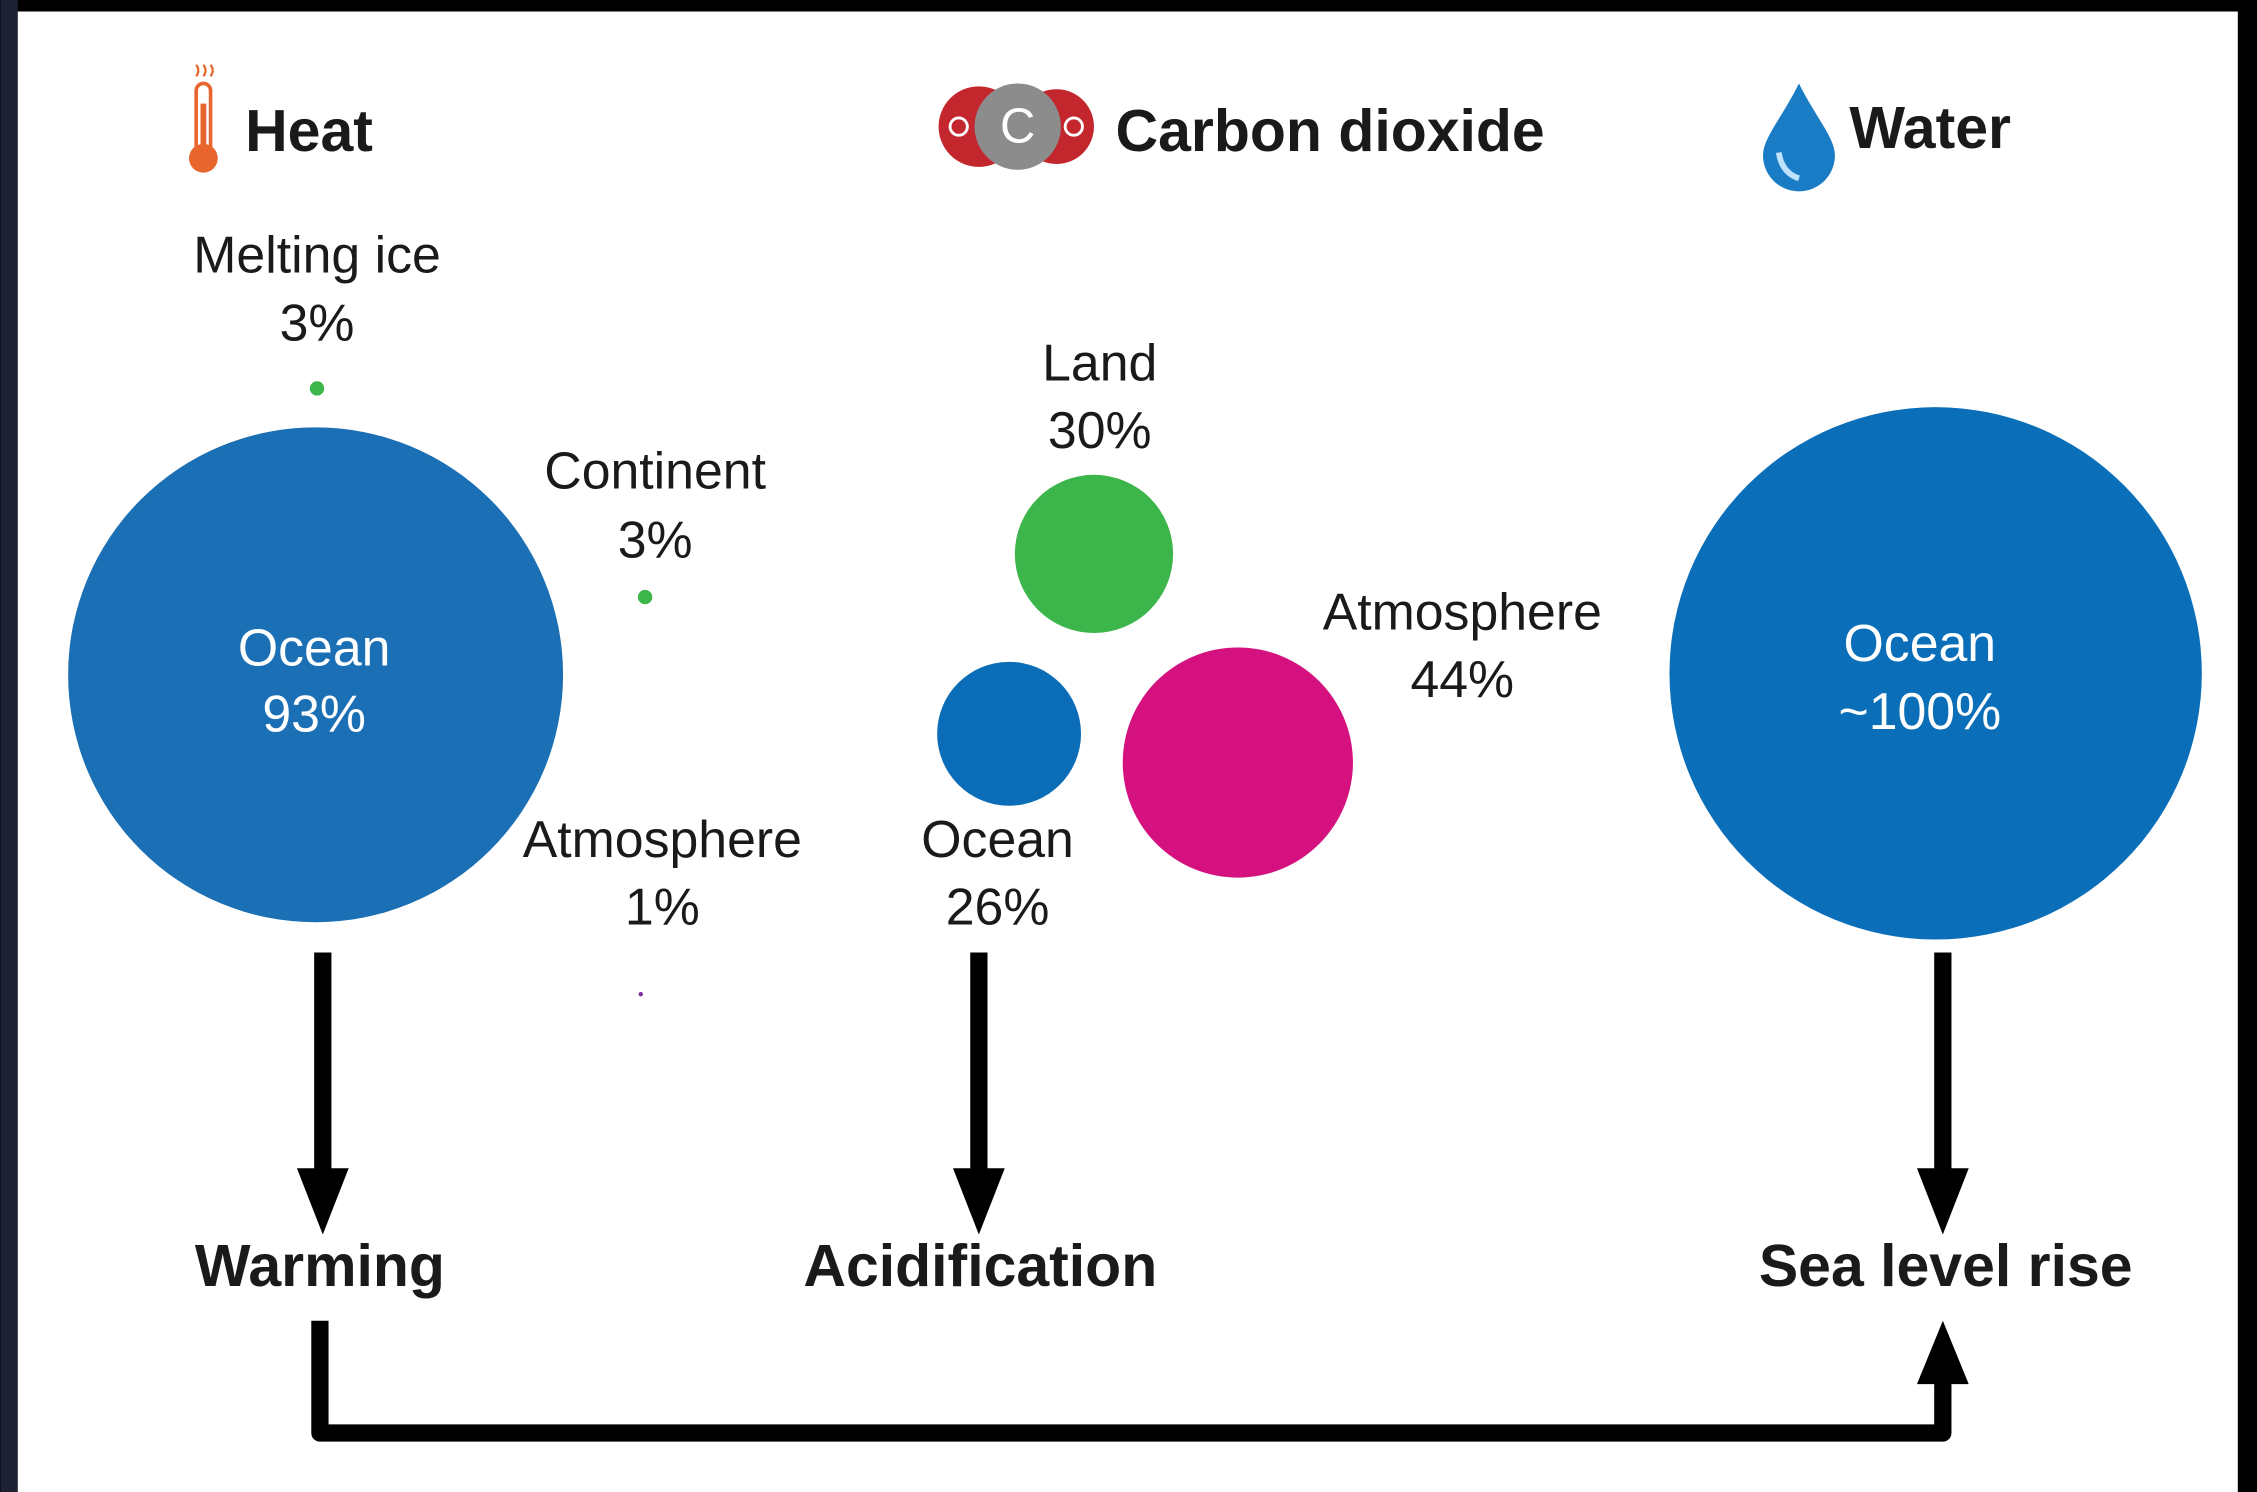 The width and height of the screenshot is (2257, 1492). What do you see at coordinates (314, 714) in the screenshot?
I see `item-value: 93%` at bounding box center [314, 714].